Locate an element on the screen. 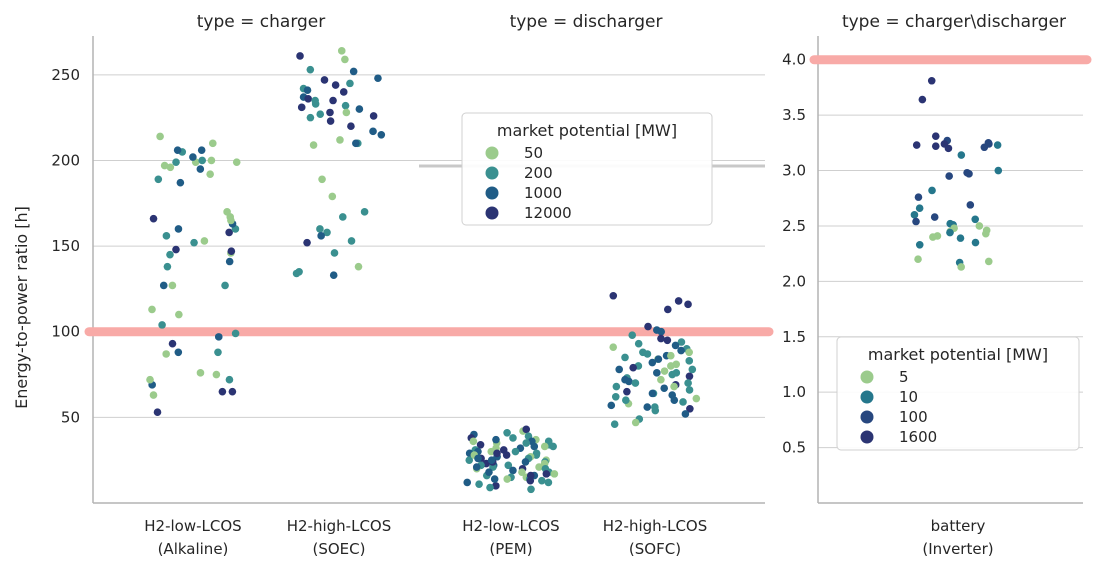 The width and height of the screenshot is (1094, 568). x-tick-sublabel: (SOEC) is located at coordinates (339, 549).